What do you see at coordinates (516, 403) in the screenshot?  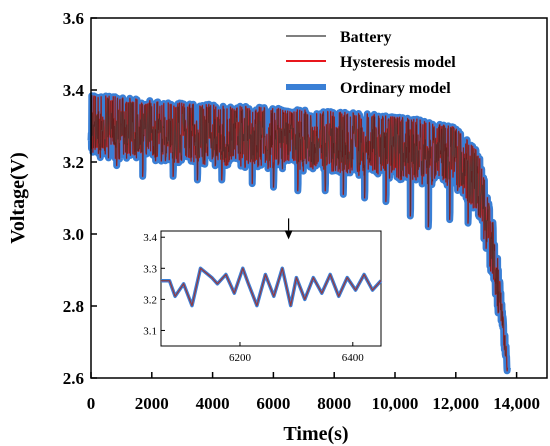 I see `x-tick-label: 14,000` at bounding box center [516, 403].